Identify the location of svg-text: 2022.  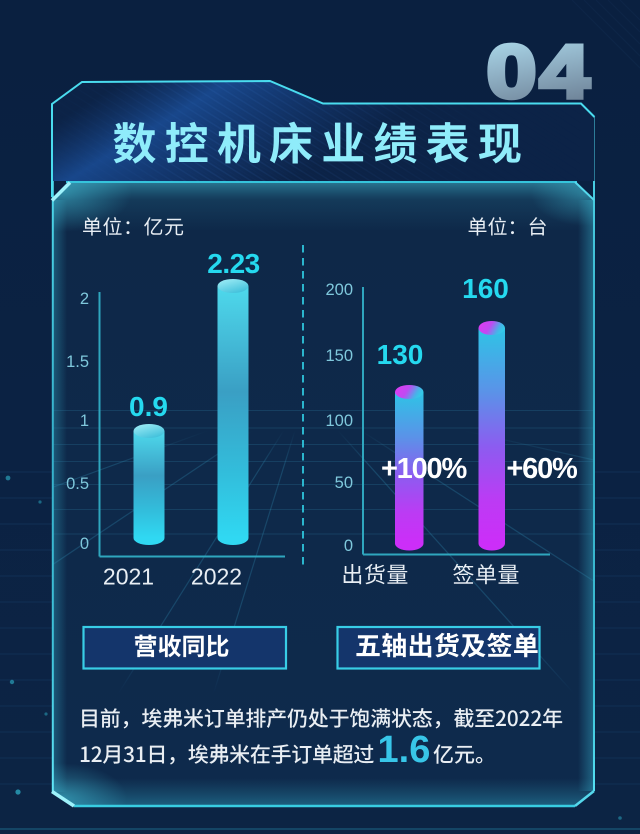
(216, 577).